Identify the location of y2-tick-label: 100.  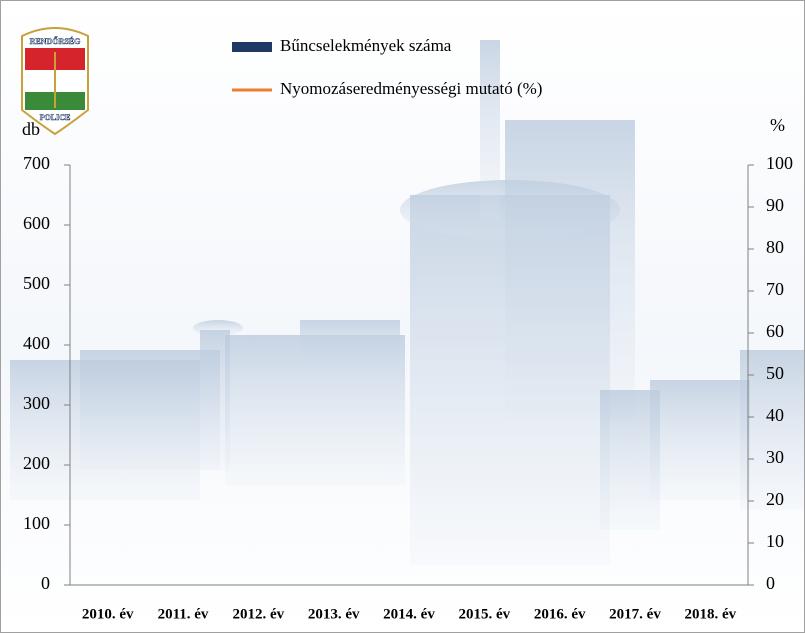
(779, 163).